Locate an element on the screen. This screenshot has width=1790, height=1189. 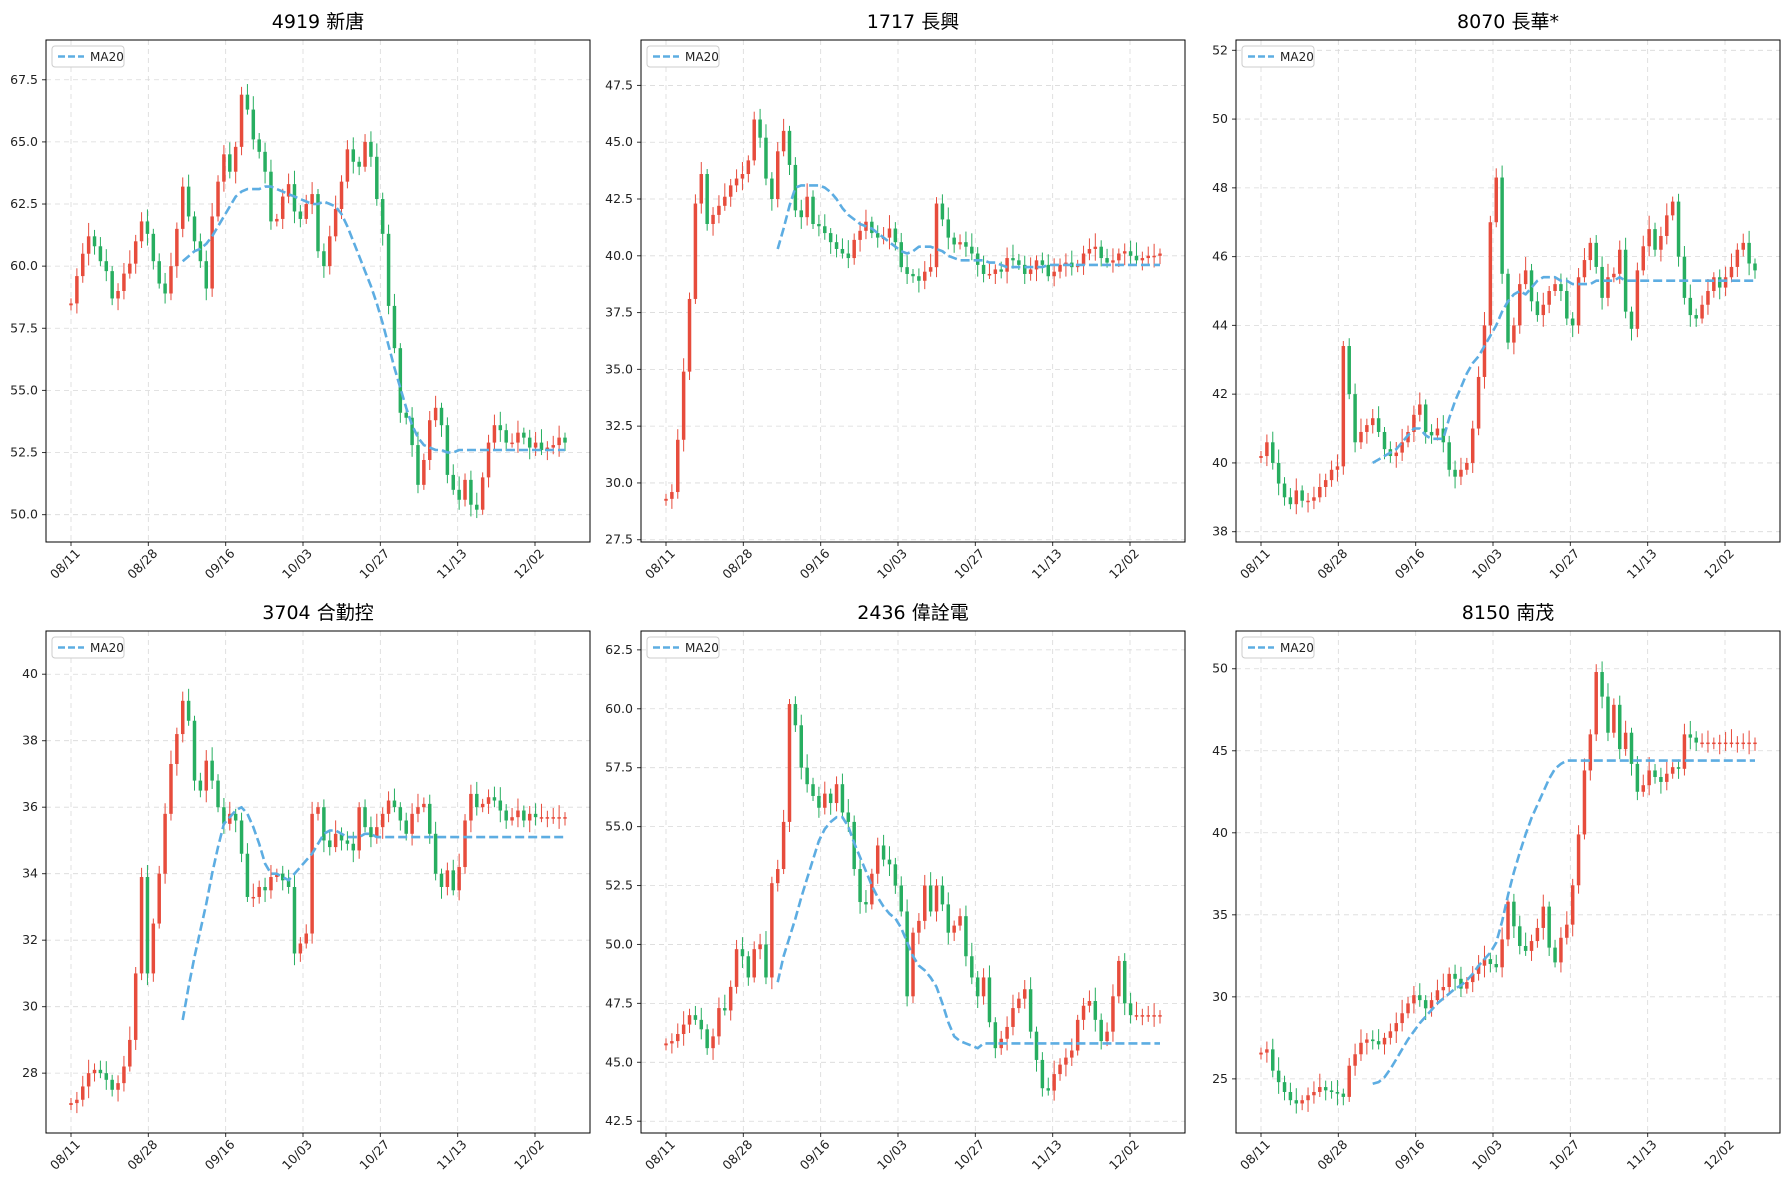
legend-label: MA20 is located at coordinates (702, 57).